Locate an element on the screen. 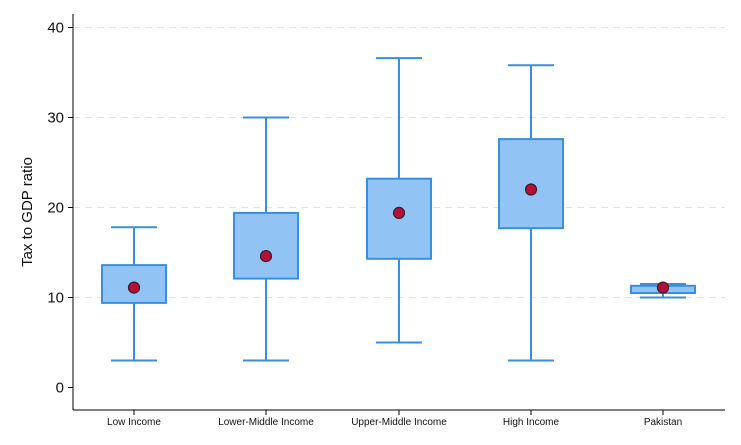  y-tick-label: 30 is located at coordinates (55, 118).